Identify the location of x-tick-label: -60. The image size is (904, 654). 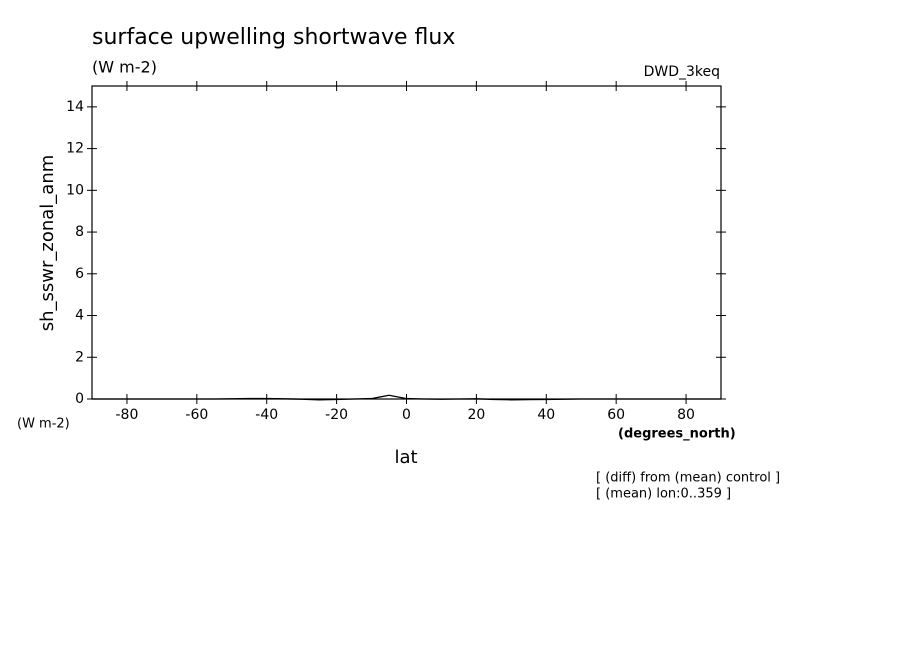
(196, 415).